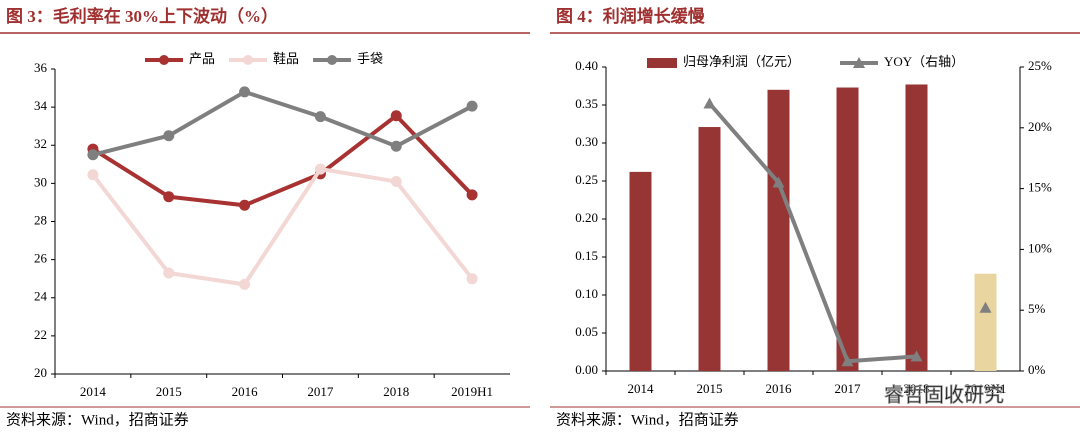  I want to click on y-tick-label: 36, so click(41, 67).